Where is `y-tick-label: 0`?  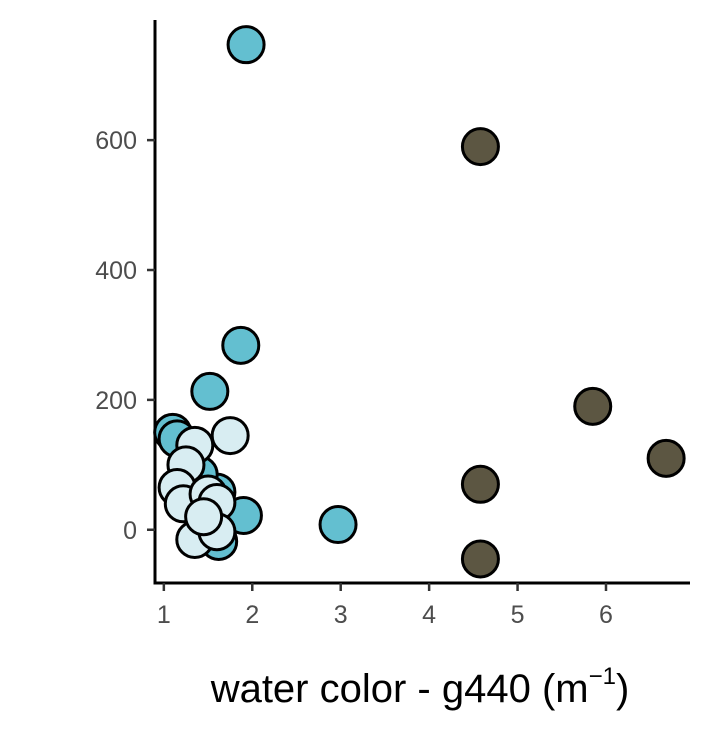 y-tick-label: 0 is located at coordinates (130, 531).